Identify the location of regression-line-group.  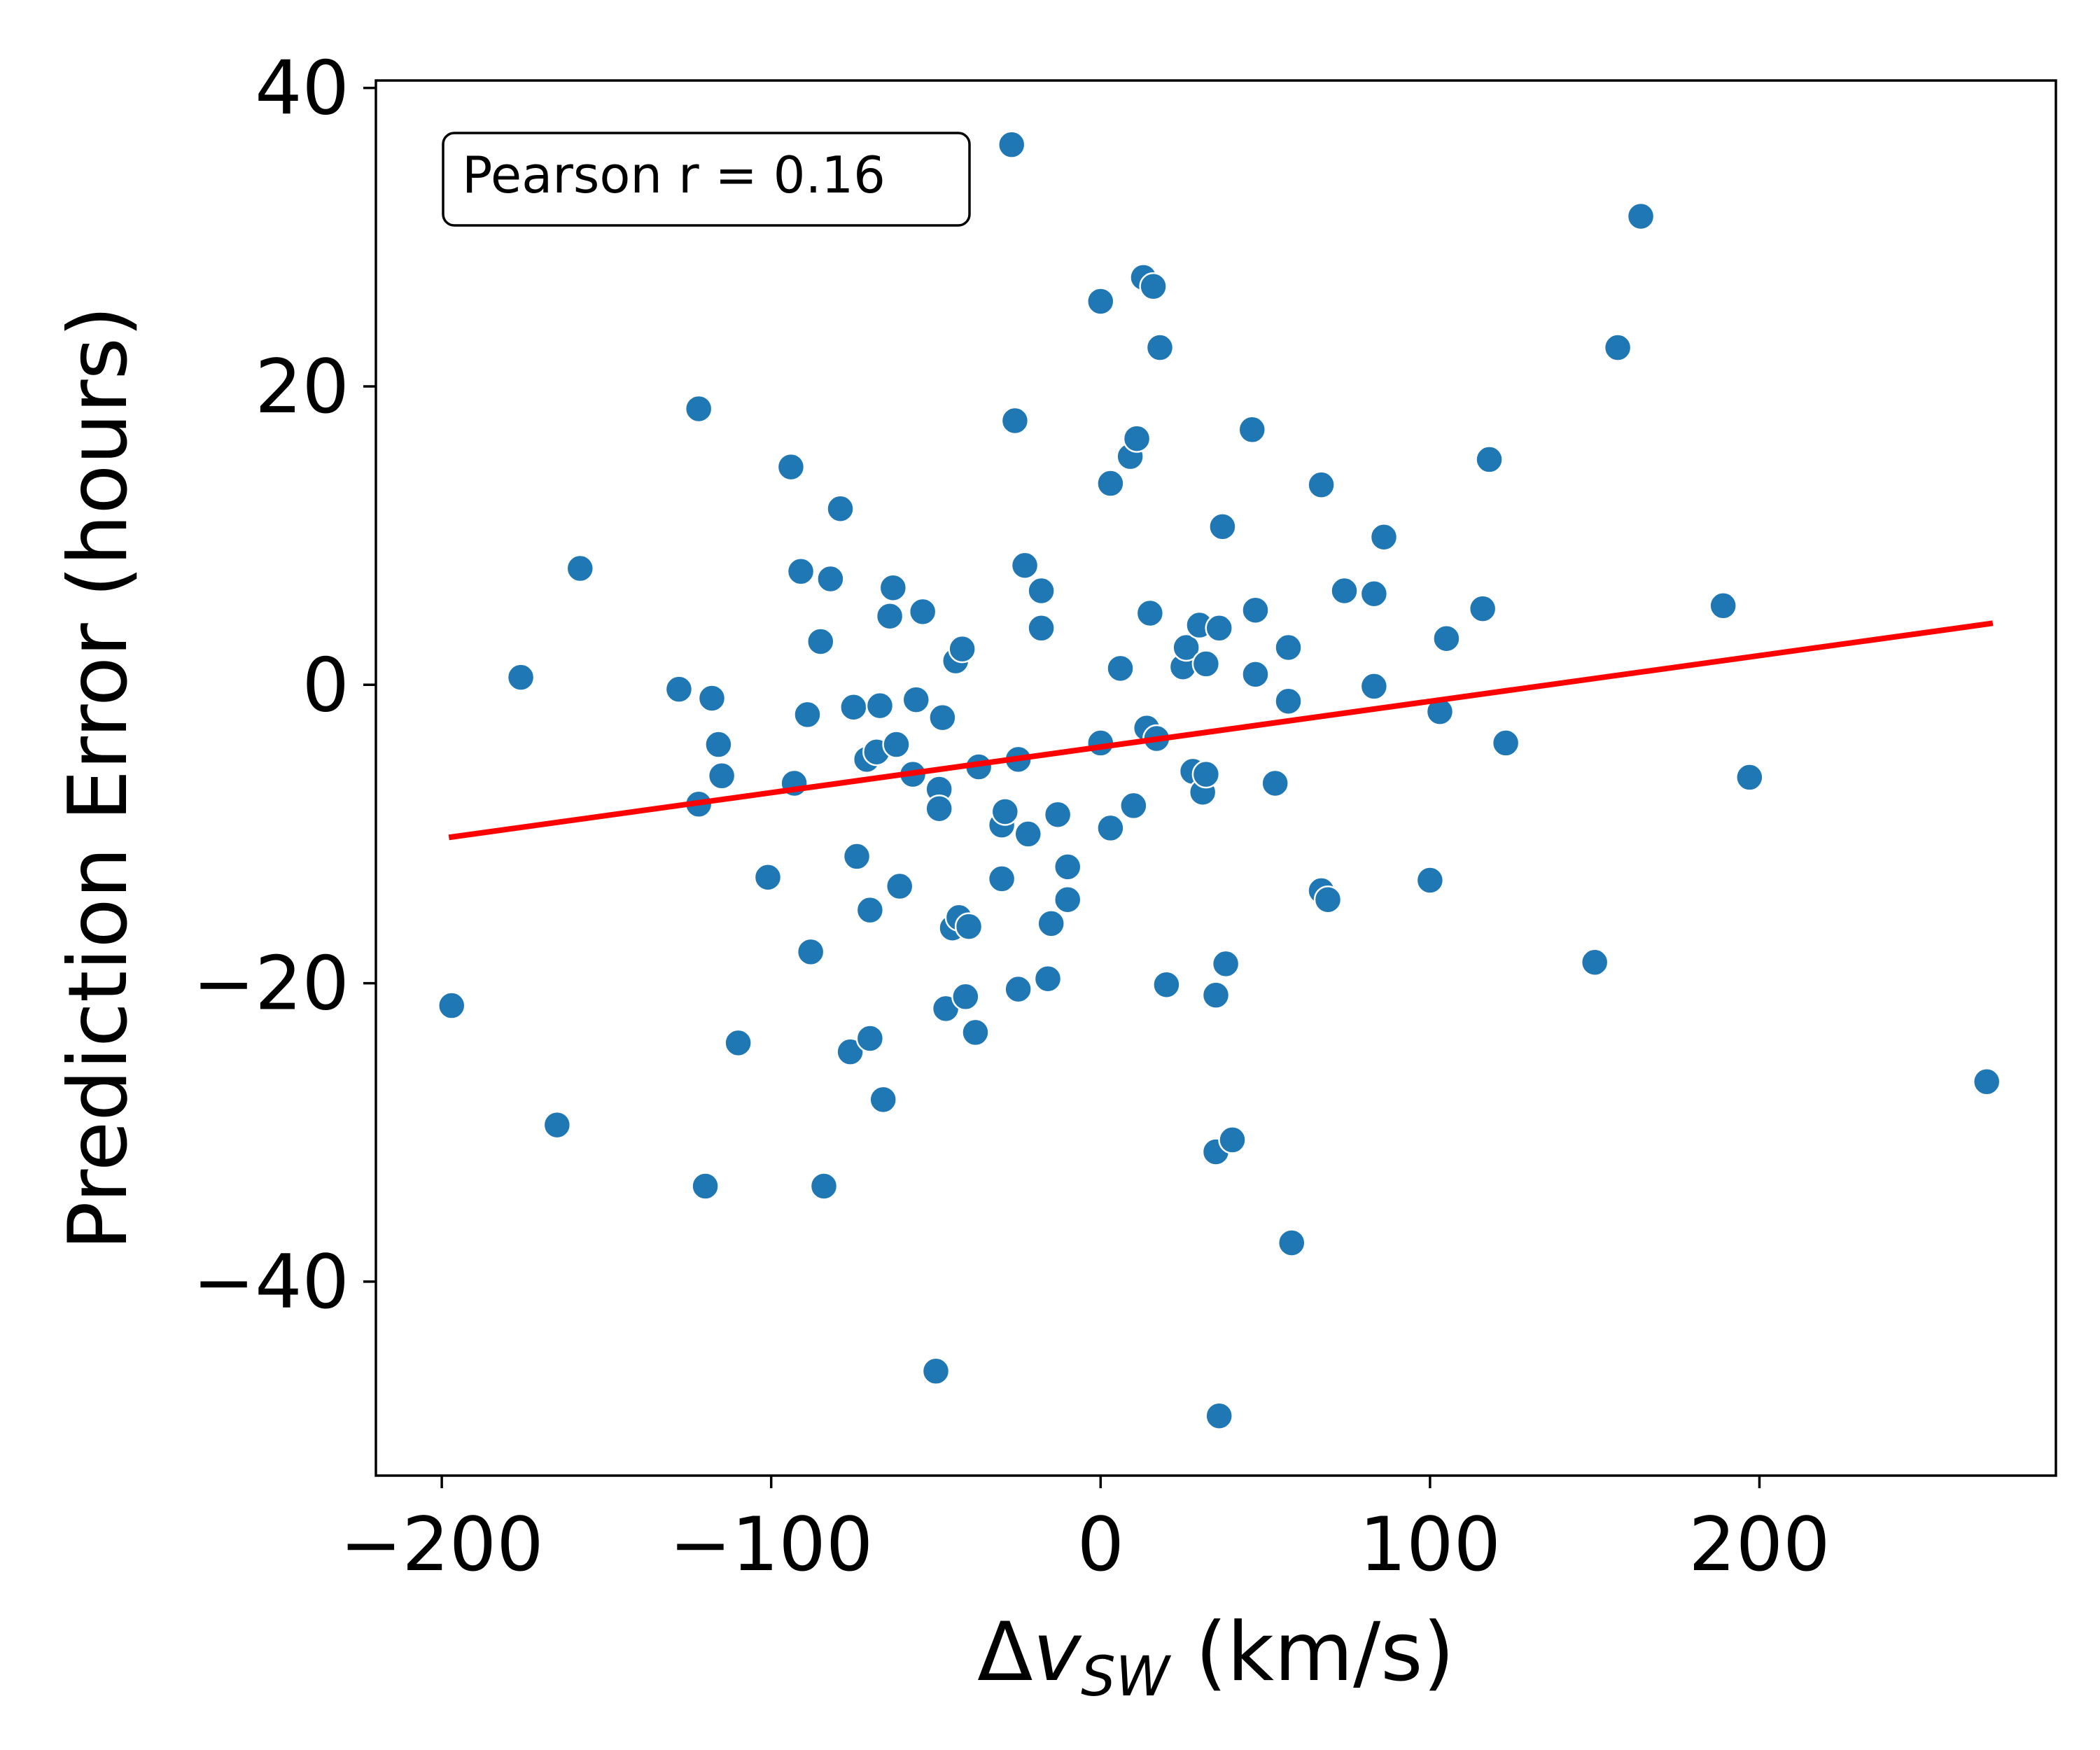
(1221, 730).